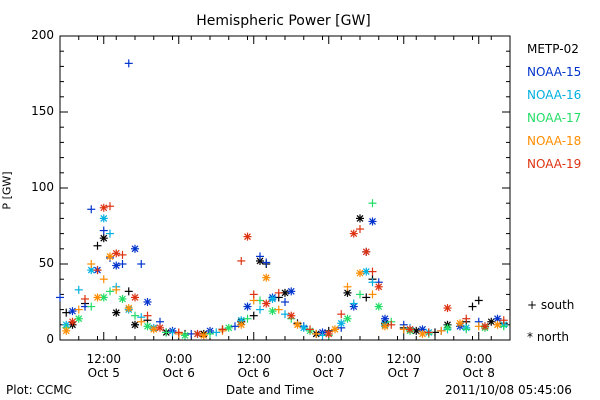 The image size is (600, 400). What do you see at coordinates (104, 359) in the screenshot?
I see `x-tick-label-time: 12:00` at bounding box center [104, 359].